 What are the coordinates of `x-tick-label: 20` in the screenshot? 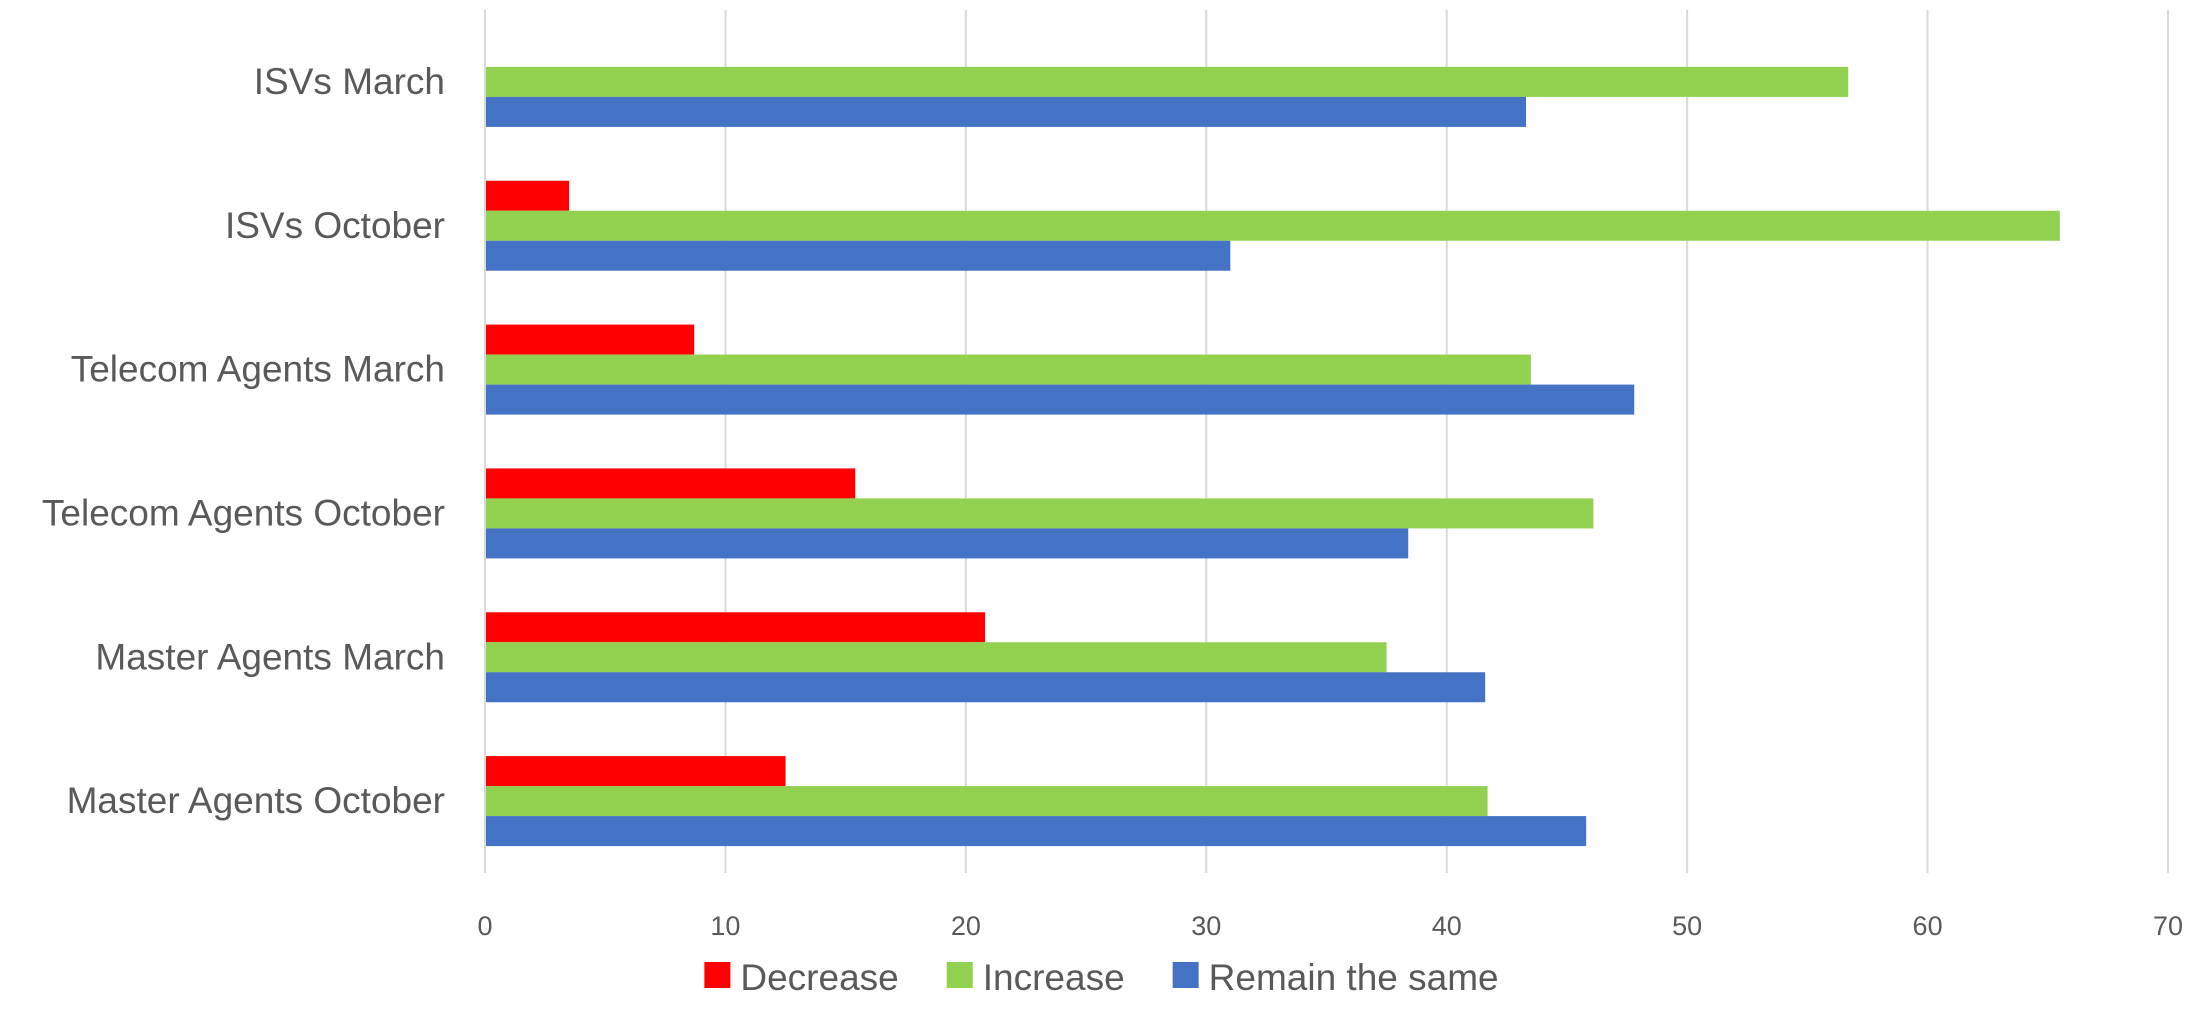 It's located at (966, 926).